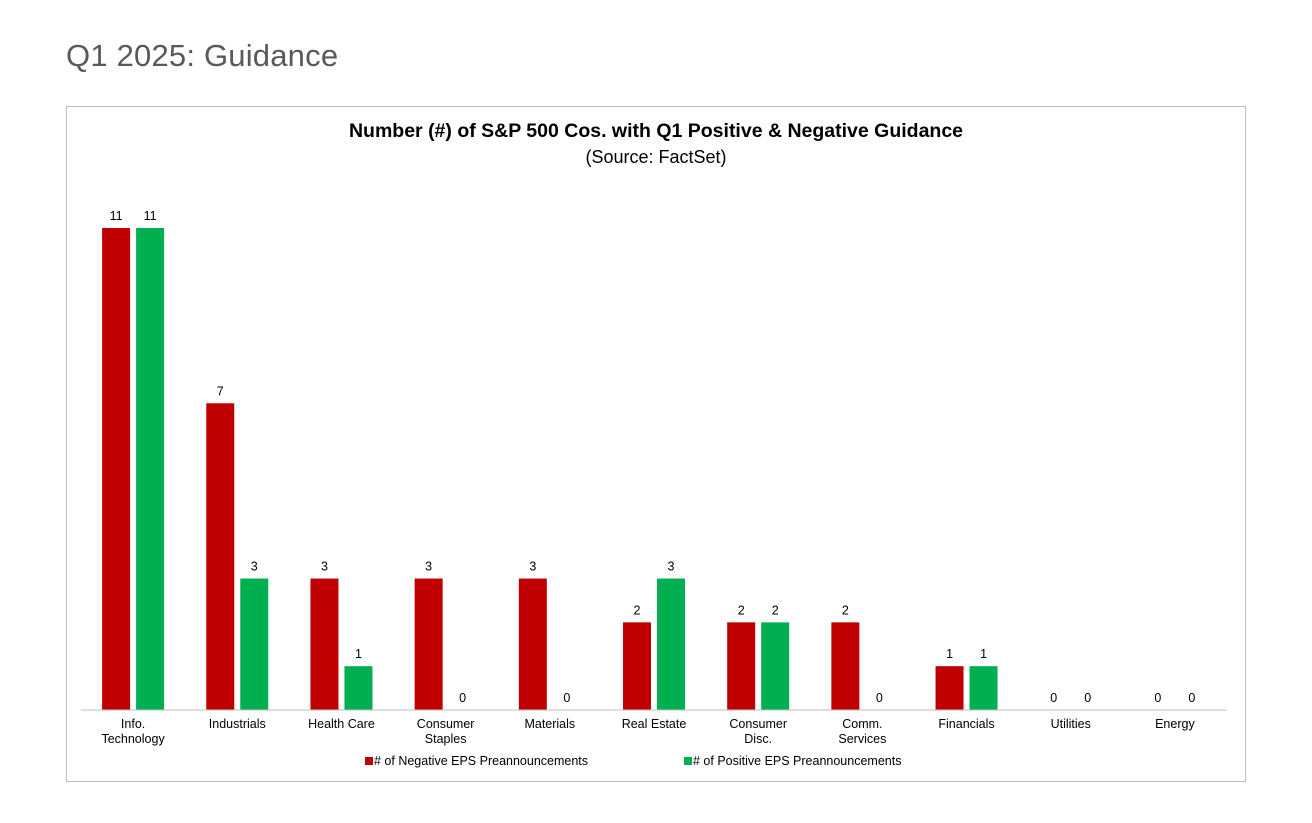  What do you see at coordinates (202, 55) in the screenshot?
I see `page-title: Q1 2025: Guidance` at bounding box center [202, 55].